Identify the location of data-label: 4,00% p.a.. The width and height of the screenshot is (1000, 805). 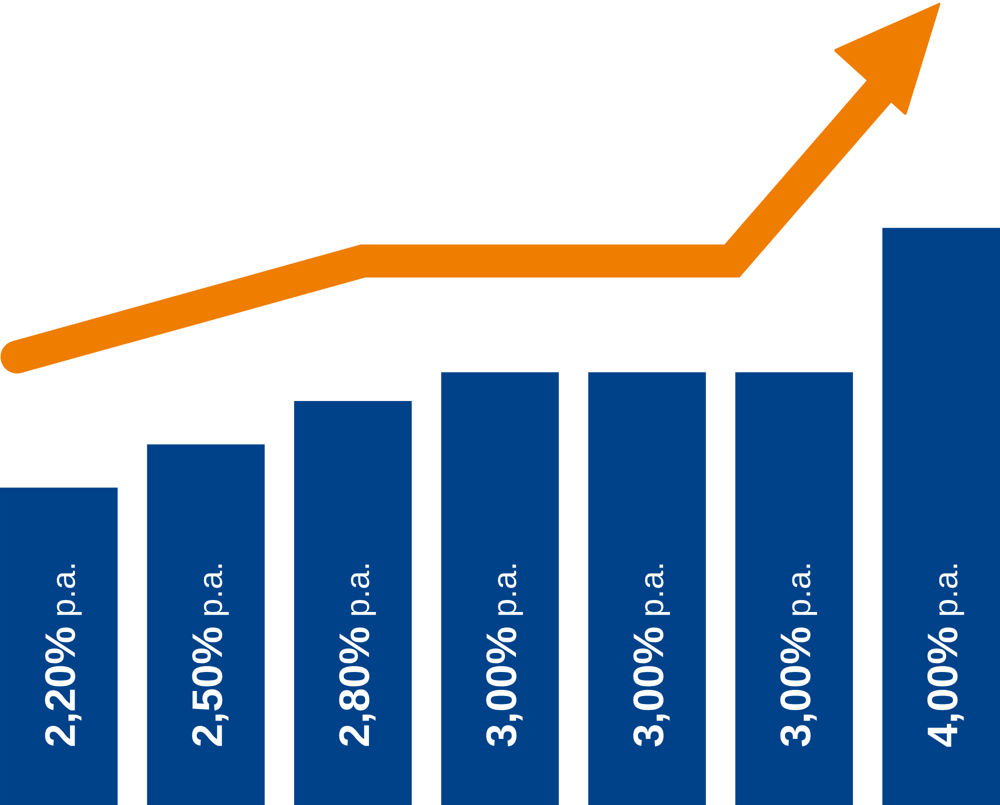
(945, 655).